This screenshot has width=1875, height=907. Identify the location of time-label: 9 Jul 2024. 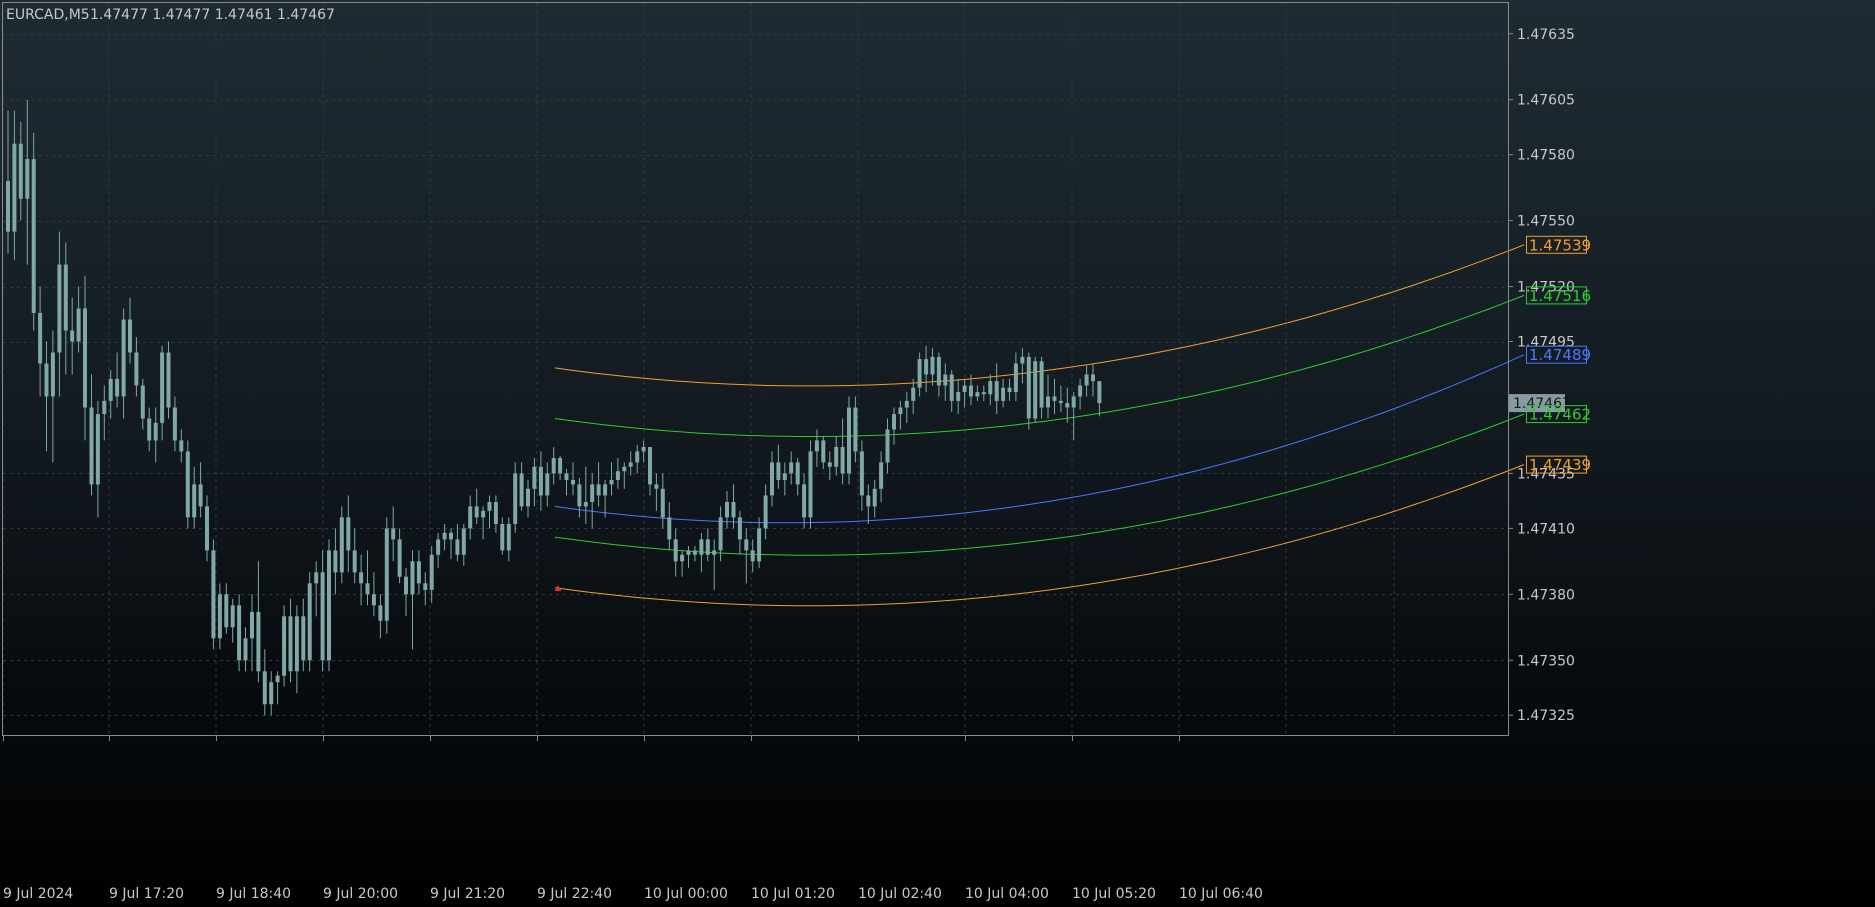
(38, 894).